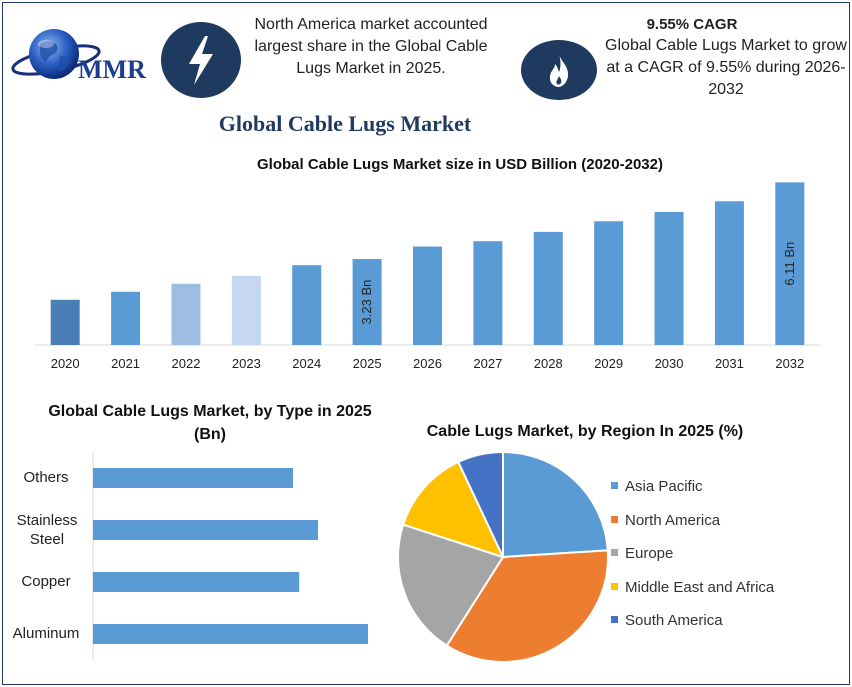  I want to click on legend-item: Asia Pacific, so click(657, 486).